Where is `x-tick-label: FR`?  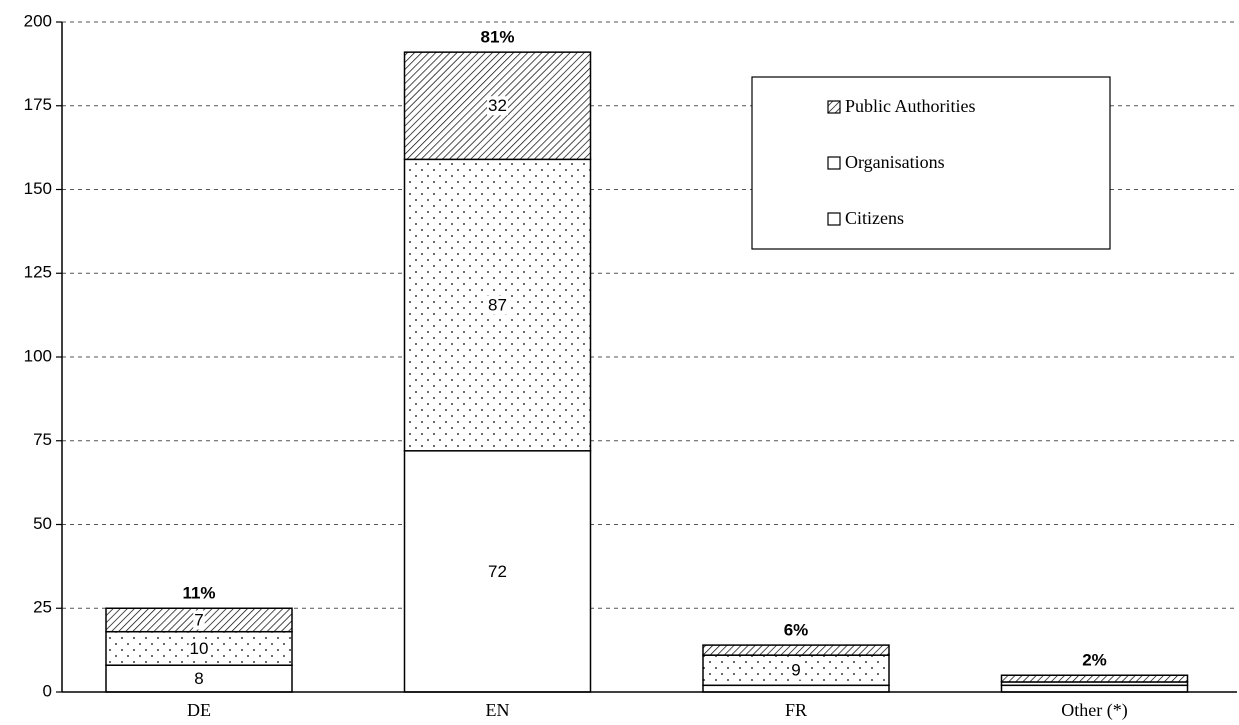
x-tick-label: FR is located at coordinates (796, 710).